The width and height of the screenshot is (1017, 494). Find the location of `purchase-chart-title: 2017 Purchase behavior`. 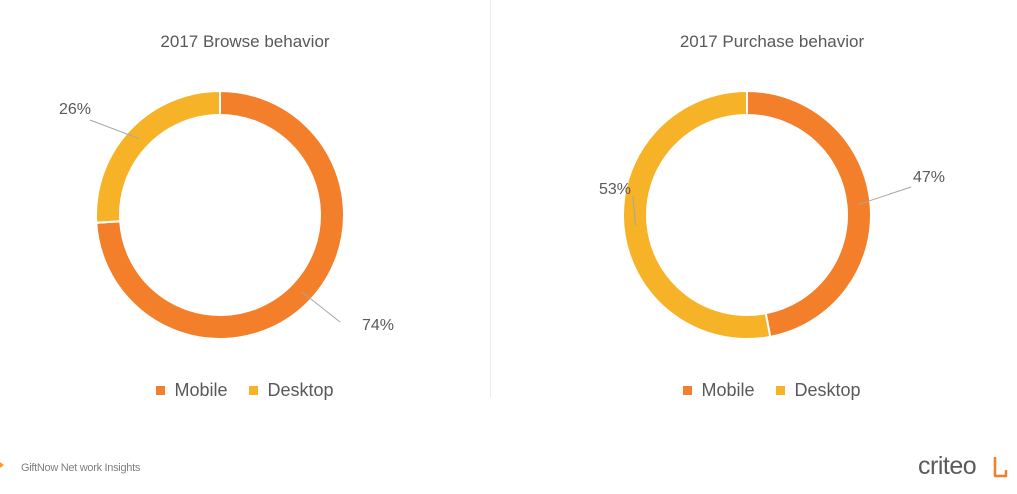

purchase-chart-title: 2017 Purchase behavior is located at coordinates (772, 41).